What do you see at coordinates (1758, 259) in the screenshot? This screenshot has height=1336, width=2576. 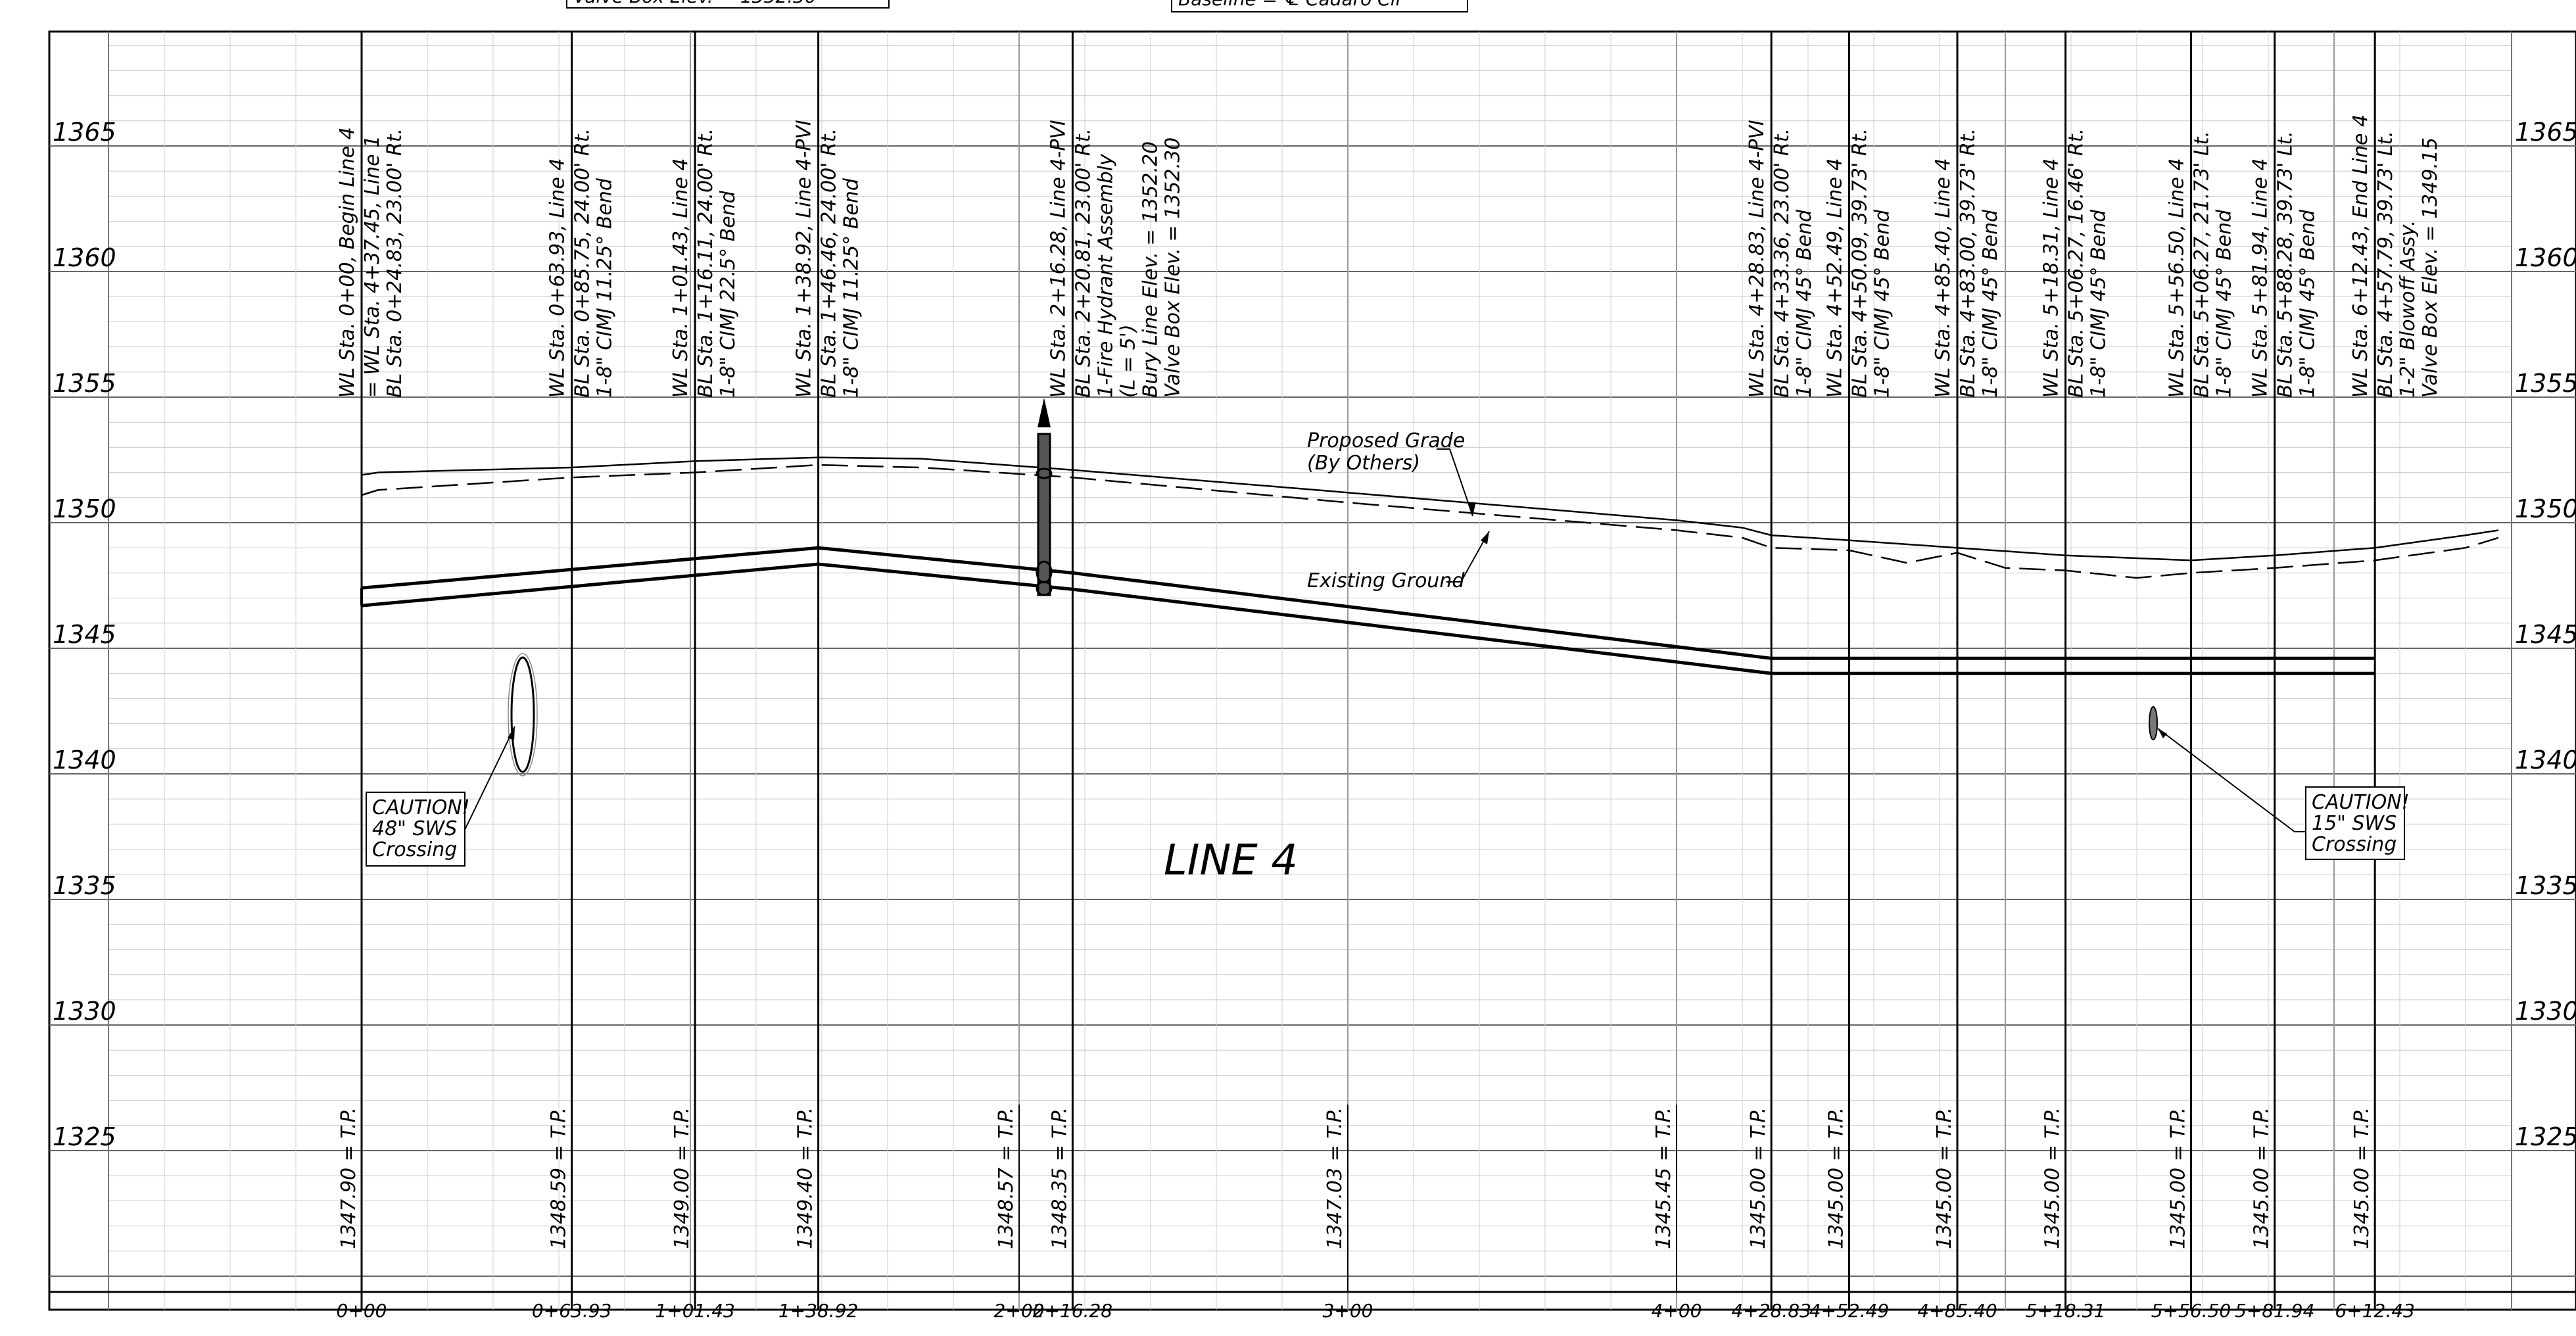 I see `station-callout-line: WL Sta. 4+28.83, Line 4-PVI` at bounding box center [1758, 259].